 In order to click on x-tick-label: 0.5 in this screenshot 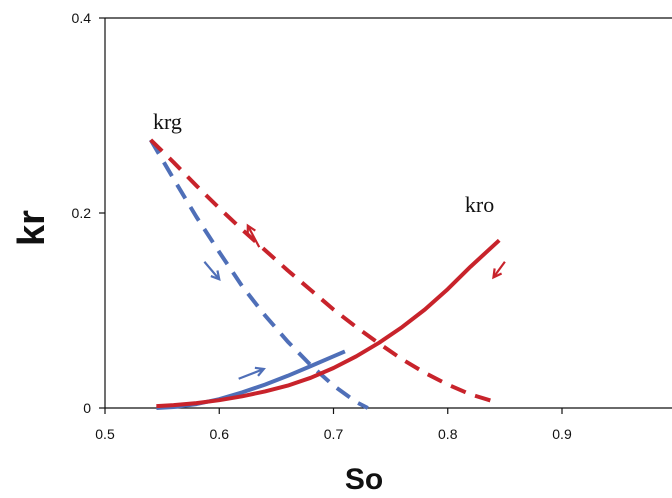, I will do `click(105, 434)`.